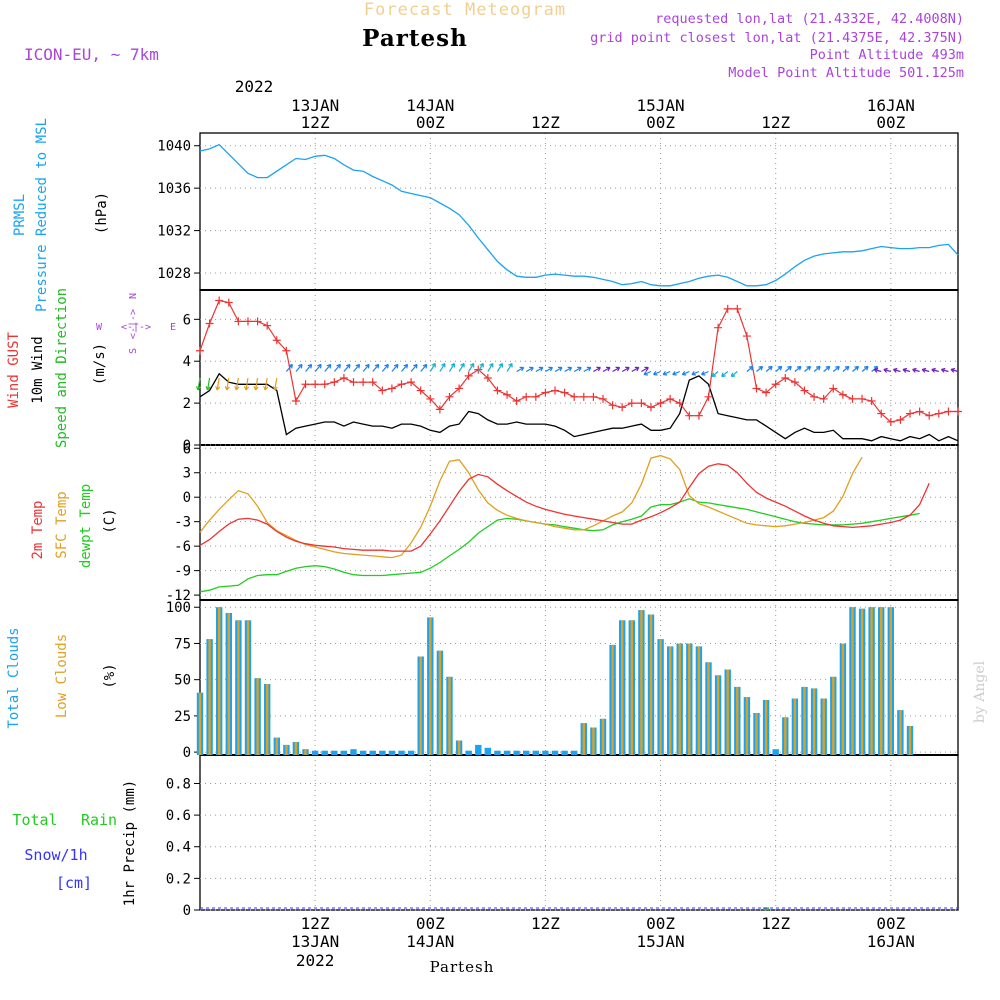  I want to click on sfc-temp-line, so click(531, 506).